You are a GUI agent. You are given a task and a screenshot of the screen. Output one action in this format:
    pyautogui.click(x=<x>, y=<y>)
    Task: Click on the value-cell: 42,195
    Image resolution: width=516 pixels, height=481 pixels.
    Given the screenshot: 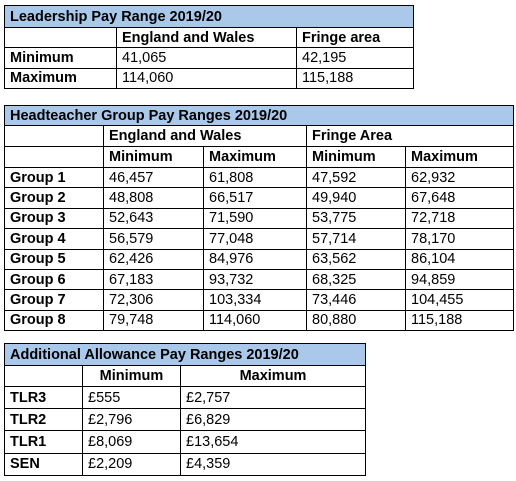 What is the action you would take?
    pyautogui.click(x=355, y=58)
    